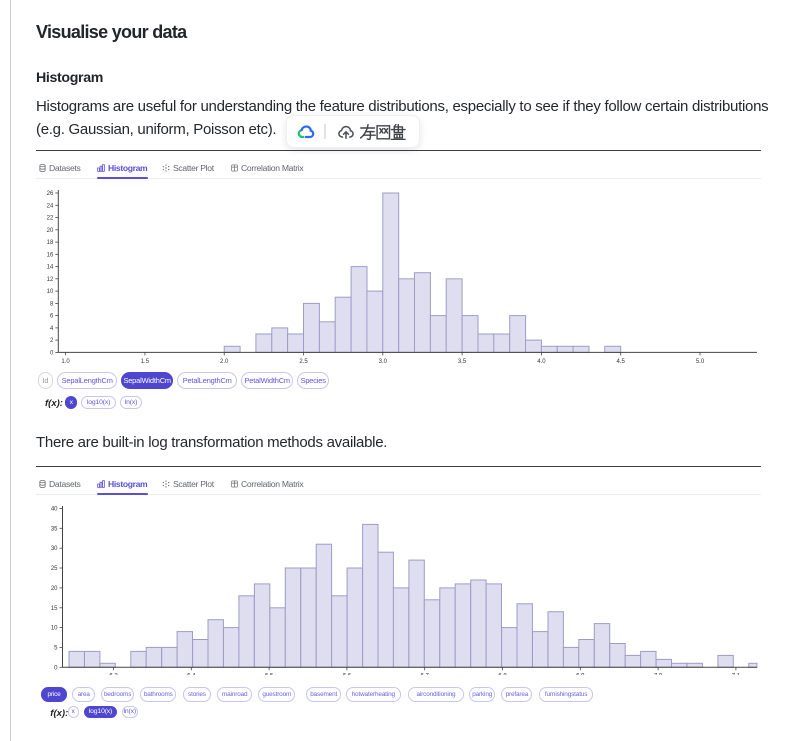 The image size is (800, 741). Describe the element at coordinates (303, 362) in the screenshot. I see `svg-text: 2.5` at that location.